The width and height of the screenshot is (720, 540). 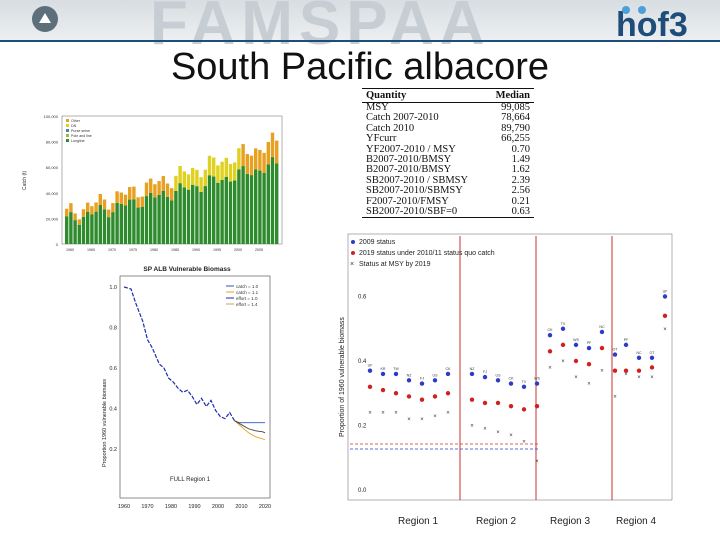 What do you see at coordinates (551, 330) in the screenshot?
I see `fleet-label: CK` at bounding box center [551, 330].